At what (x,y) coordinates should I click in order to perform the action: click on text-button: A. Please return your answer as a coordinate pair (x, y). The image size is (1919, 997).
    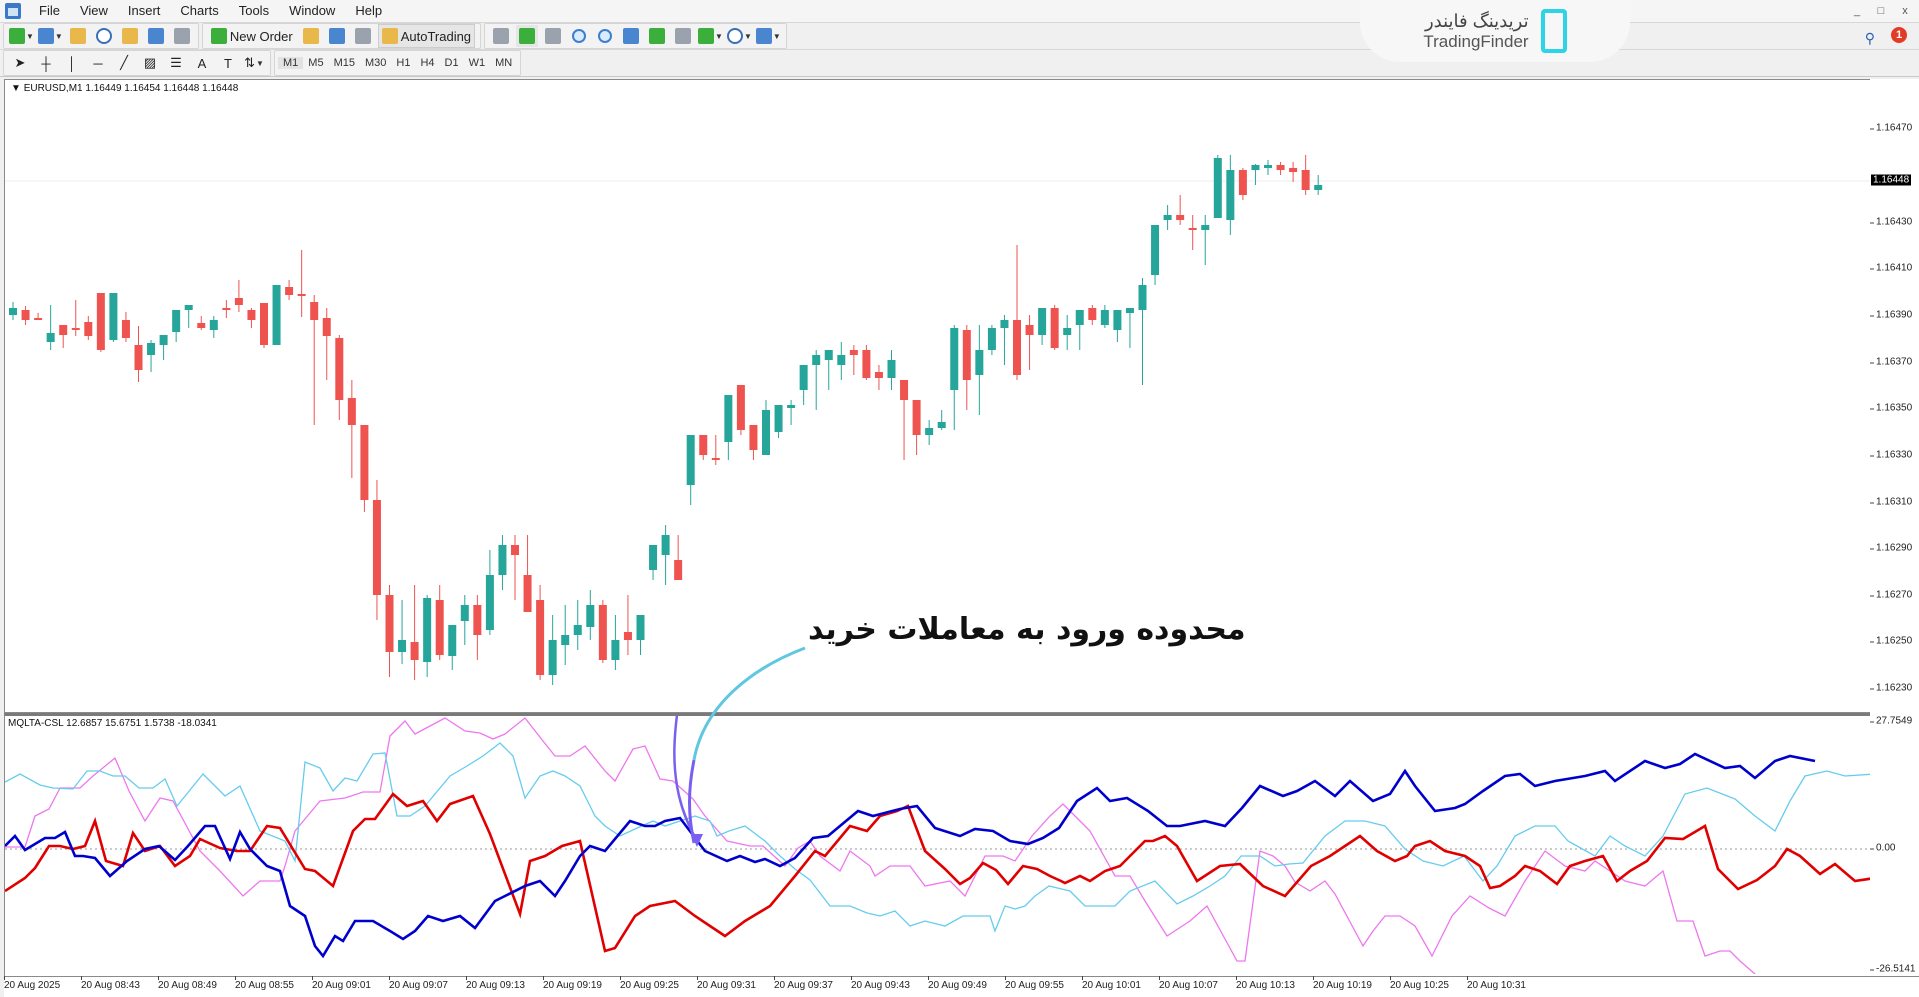
    Looking at the image, I should click on (202, 63).